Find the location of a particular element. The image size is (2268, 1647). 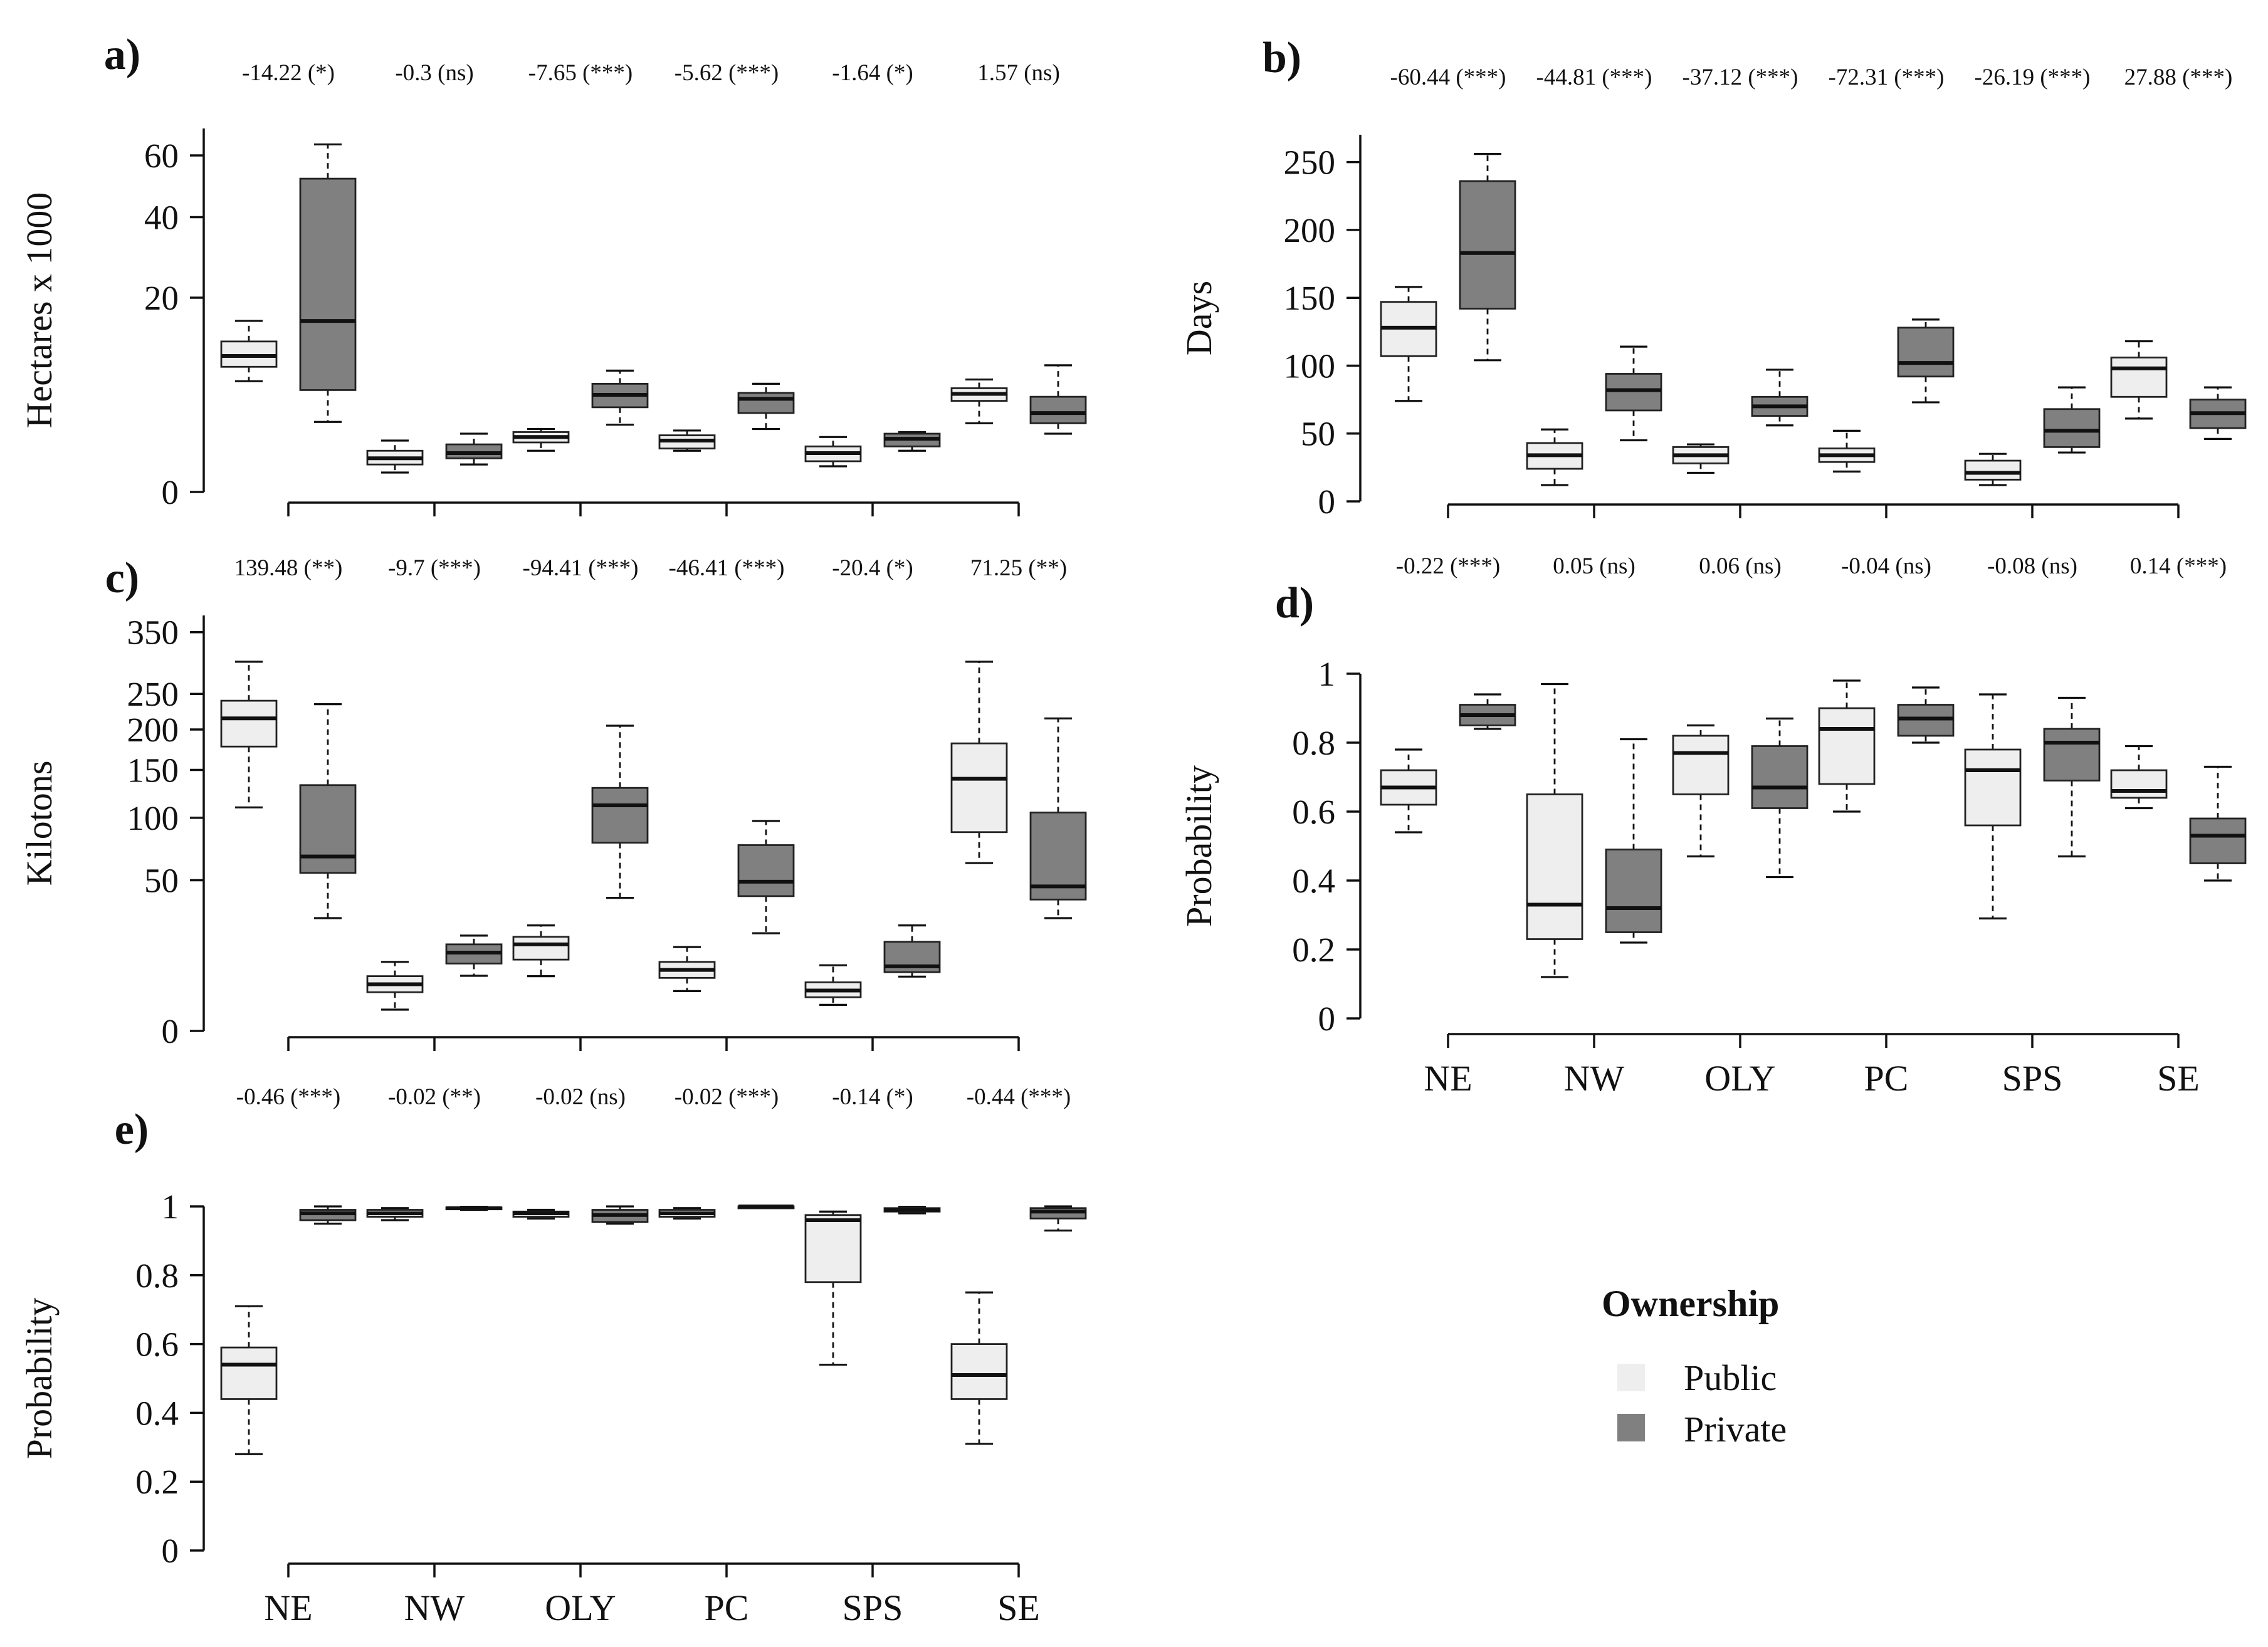

box-private-pc-b is located at coordinates (1926, 361).